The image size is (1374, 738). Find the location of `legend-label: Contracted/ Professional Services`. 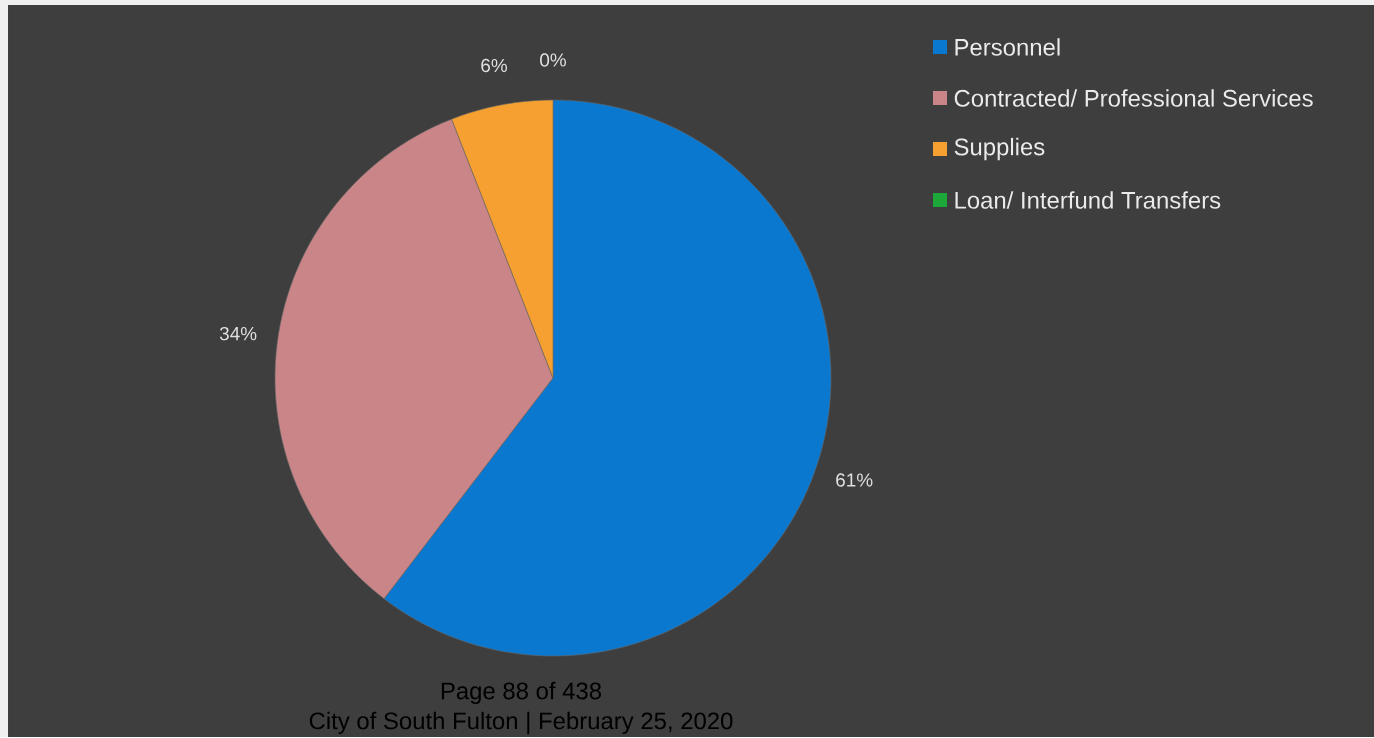

legend-label: Contracted/ Professional Services is located at coordinates (1133, 98).